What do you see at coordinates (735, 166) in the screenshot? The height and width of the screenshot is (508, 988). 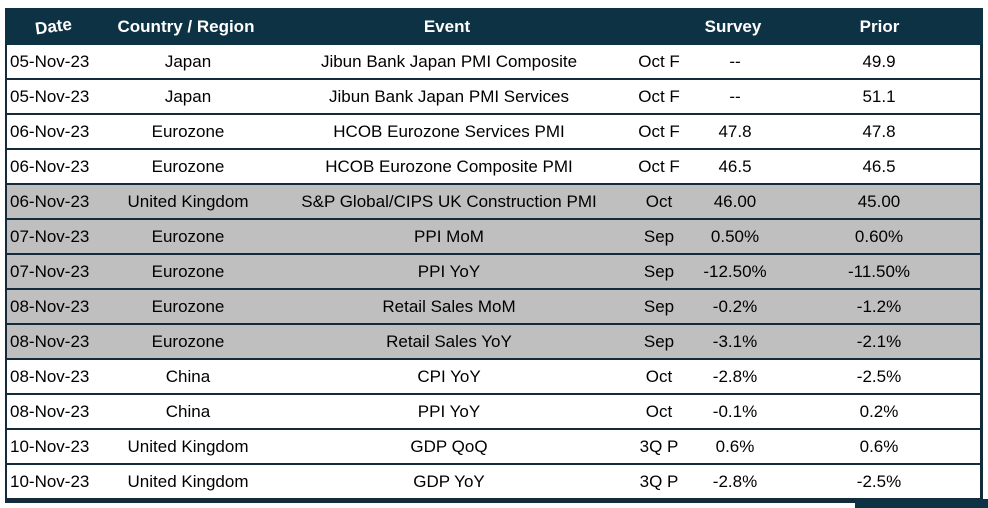 I see `cell-survey: 46.5` at bounding box center [735, 166].